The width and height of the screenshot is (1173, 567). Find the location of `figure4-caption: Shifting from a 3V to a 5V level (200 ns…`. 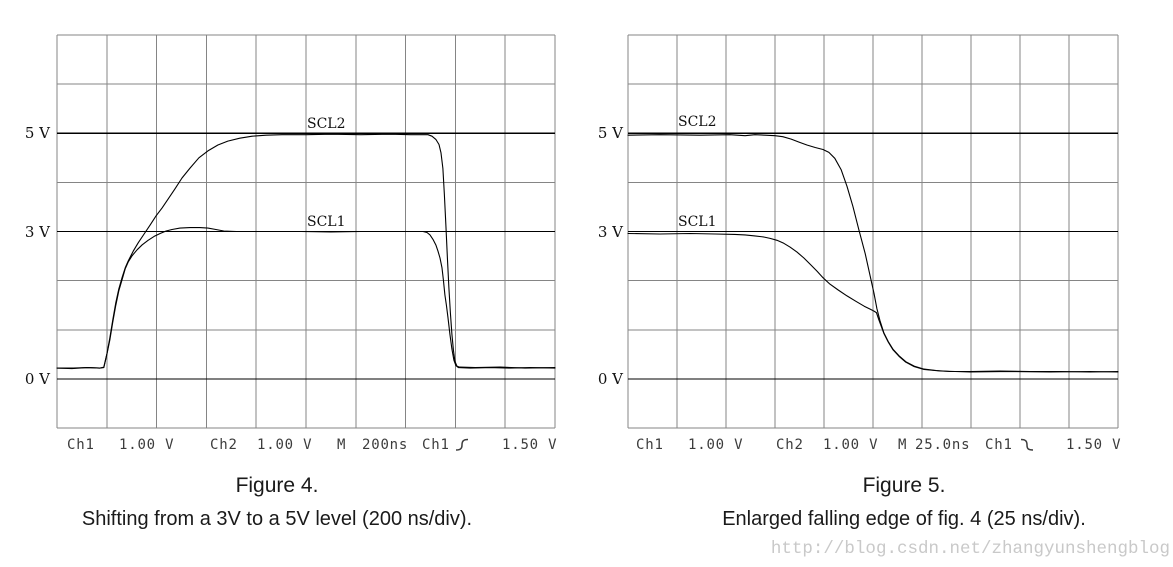

figure4-caption: Shifting from a 3V to a 5V level (200 ns… is located at coordinates (277, 519).